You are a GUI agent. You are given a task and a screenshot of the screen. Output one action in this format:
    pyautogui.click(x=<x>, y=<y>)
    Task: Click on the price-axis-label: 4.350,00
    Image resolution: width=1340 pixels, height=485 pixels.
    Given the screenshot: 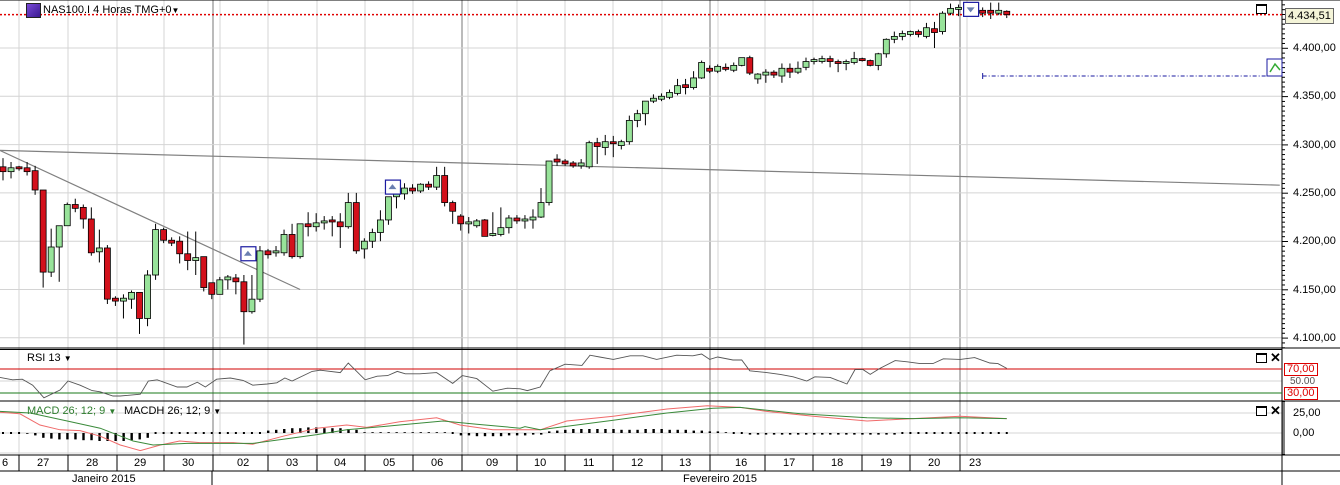 What is the action you would take?
    pyautogui.click(x=1314, y=96)
    